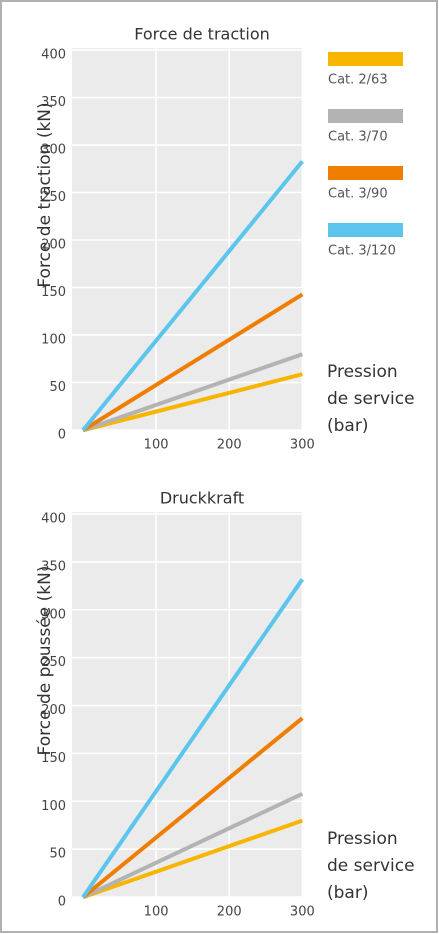  What do you see at coordinates (362, 251) in the screenshot?
I see `legend-label: Cat. 3/120` at bounding box center [362, 251].